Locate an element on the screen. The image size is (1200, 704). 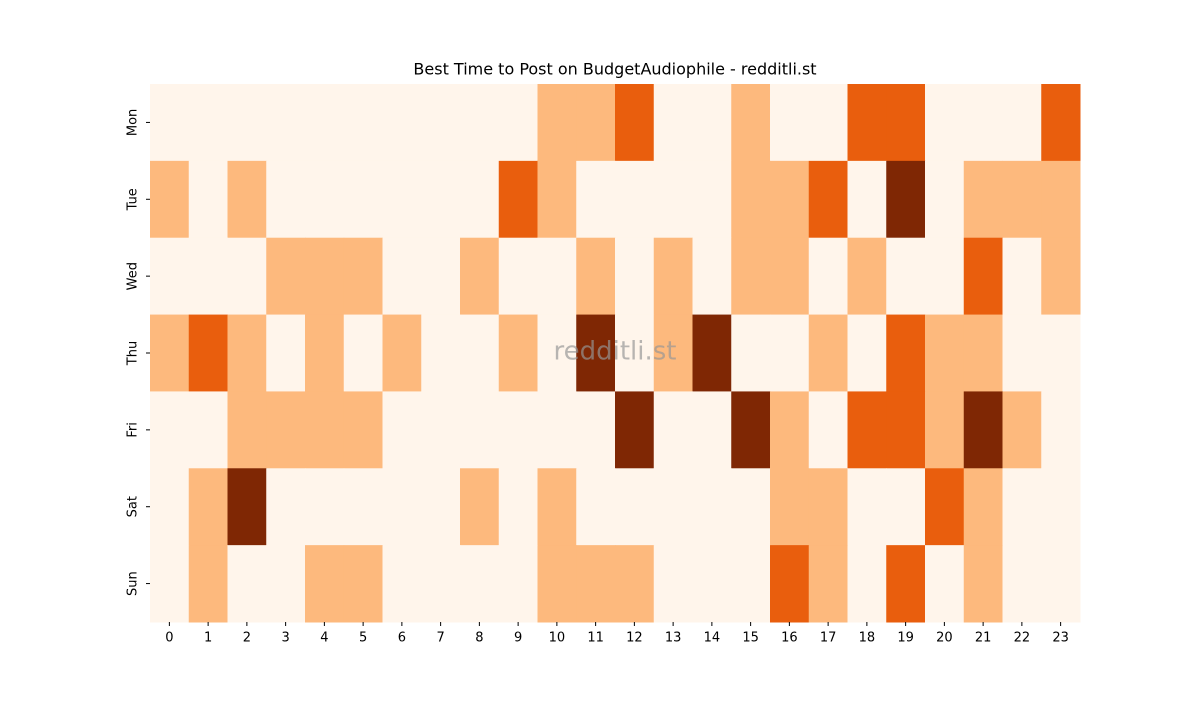
x-tick-label: 8 is located at coordinates (479, 638).